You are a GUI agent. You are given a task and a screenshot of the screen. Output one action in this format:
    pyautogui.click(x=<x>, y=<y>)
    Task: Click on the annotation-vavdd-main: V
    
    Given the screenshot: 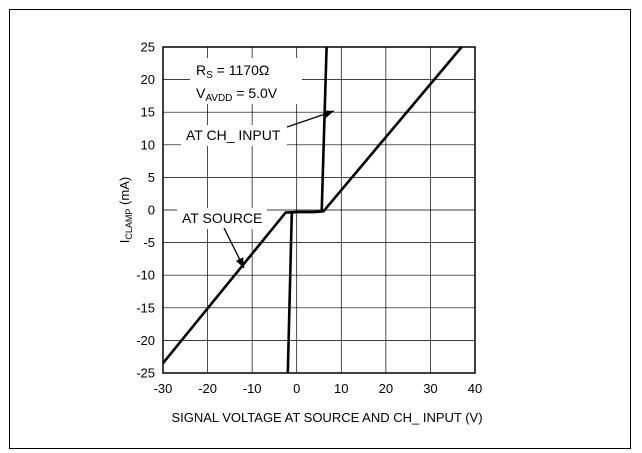 What is the action you would take?
    pyautogui.click(x=201, y=93)
    